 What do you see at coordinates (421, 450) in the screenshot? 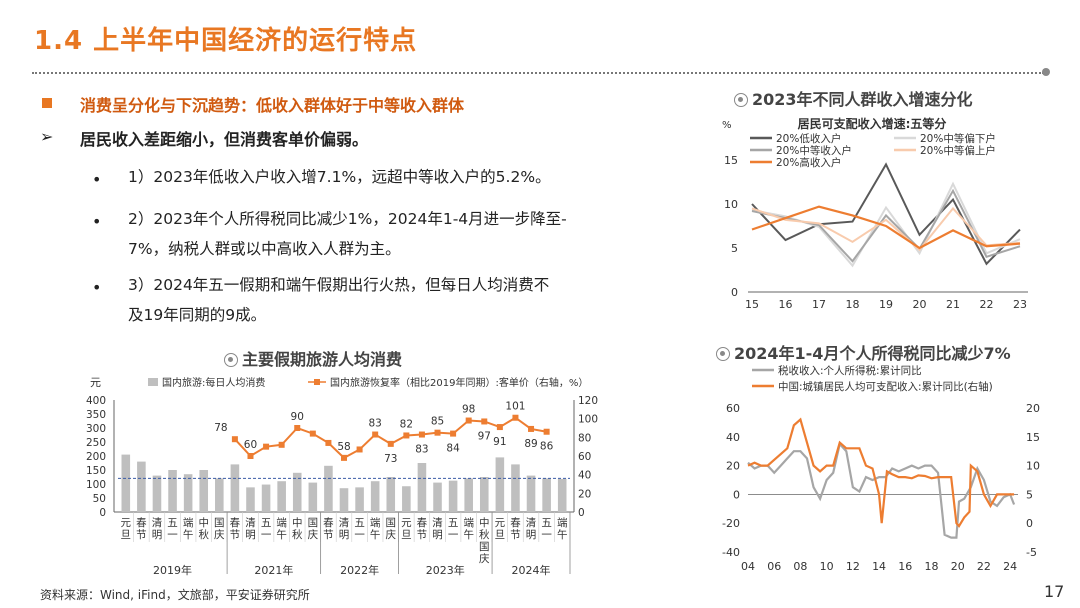
I see `data-label: 83` at bounding box center [421, 450].